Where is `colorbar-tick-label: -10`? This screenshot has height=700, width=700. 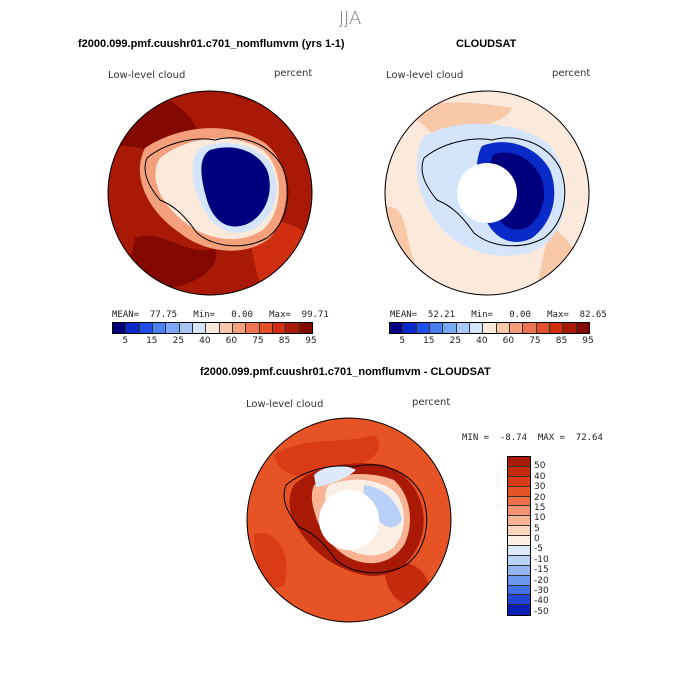
colorbar-tick-label: -10 is located at coordinates (541, 559).